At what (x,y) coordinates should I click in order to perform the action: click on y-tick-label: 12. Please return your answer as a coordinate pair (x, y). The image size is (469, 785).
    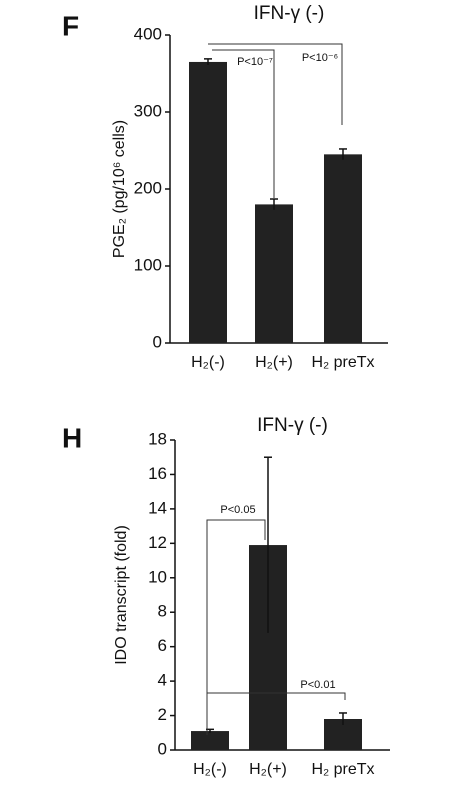
    Looking at the image, I should click on (157, 542).